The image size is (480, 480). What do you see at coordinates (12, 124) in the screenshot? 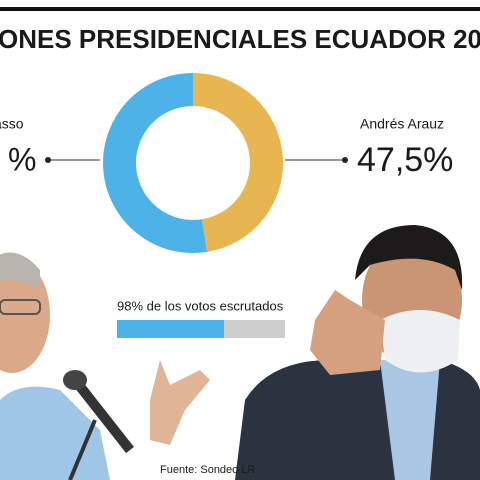
I see `candidate-name: asso` at bounding box center [12, 124].